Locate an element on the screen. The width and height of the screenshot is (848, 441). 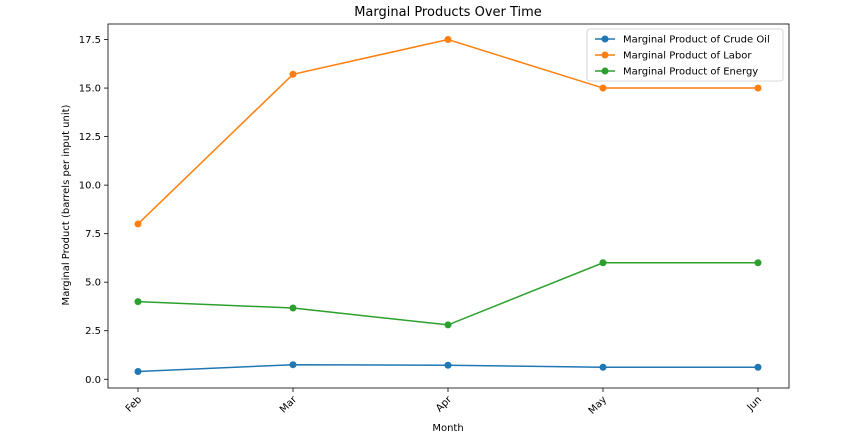
x-tick-label-1: Mar is located at coordinates (289, 405).